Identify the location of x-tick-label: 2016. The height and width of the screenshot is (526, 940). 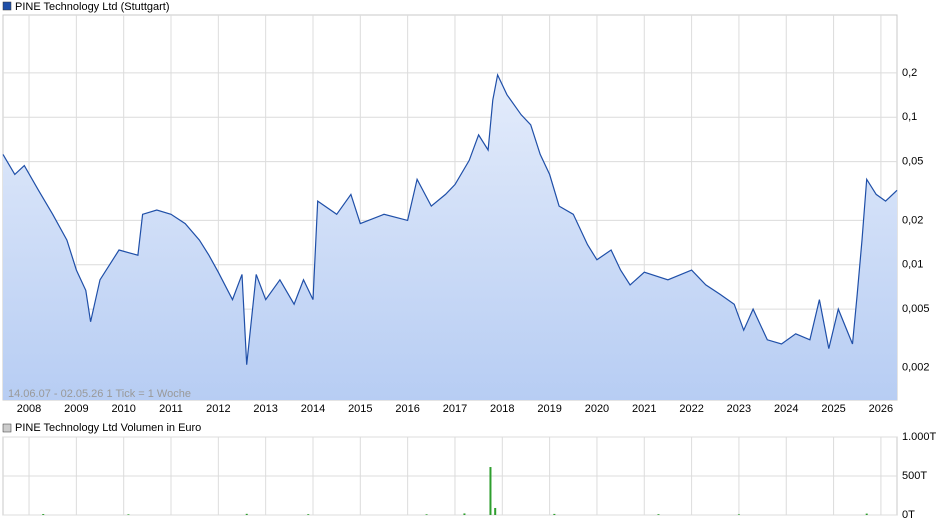
(407, 409).